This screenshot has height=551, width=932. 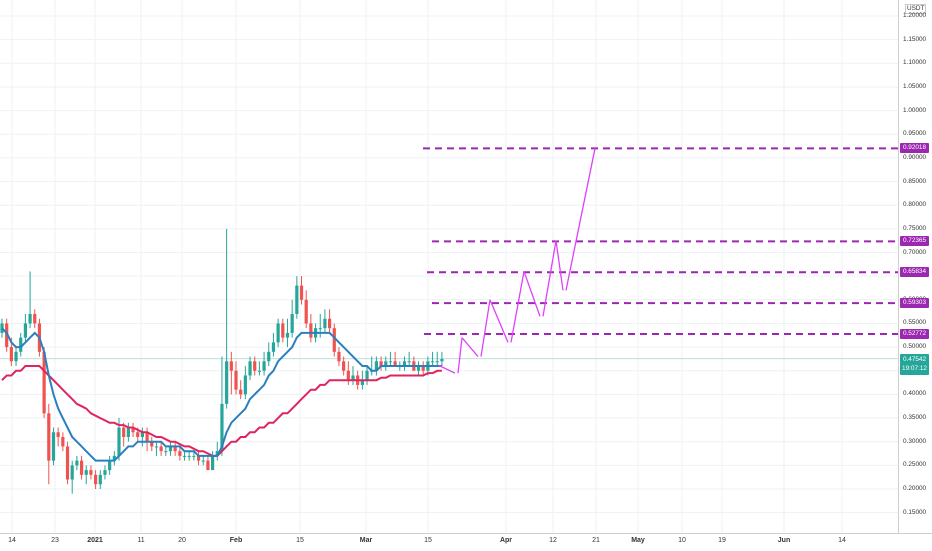 I want to click on date-axis-label: 15, so click(x=428, y=540).